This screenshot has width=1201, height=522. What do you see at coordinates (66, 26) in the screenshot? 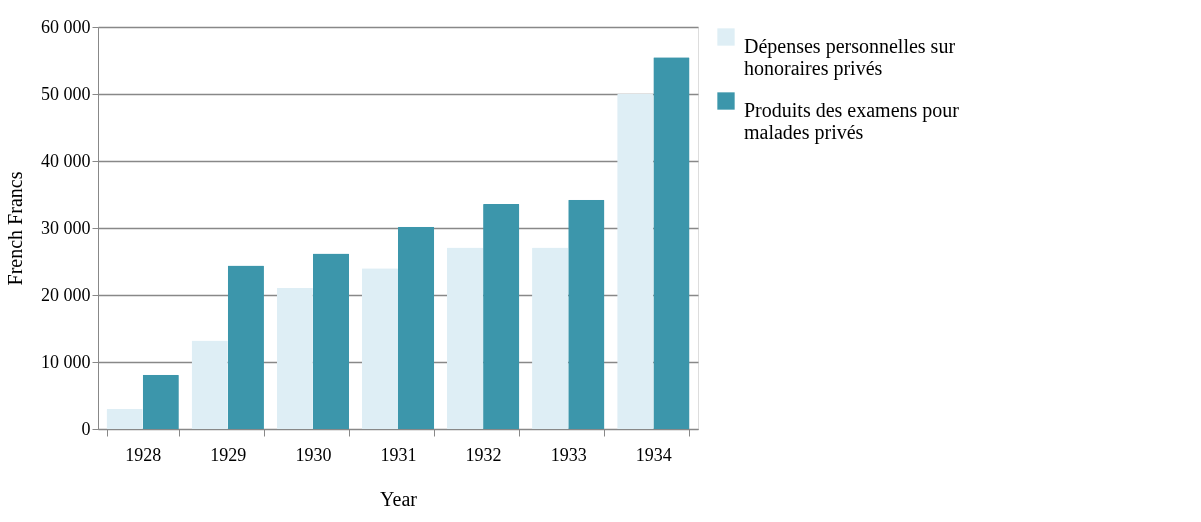
I see `y-tick-label: 60 000` at bounding box center [66, 26].